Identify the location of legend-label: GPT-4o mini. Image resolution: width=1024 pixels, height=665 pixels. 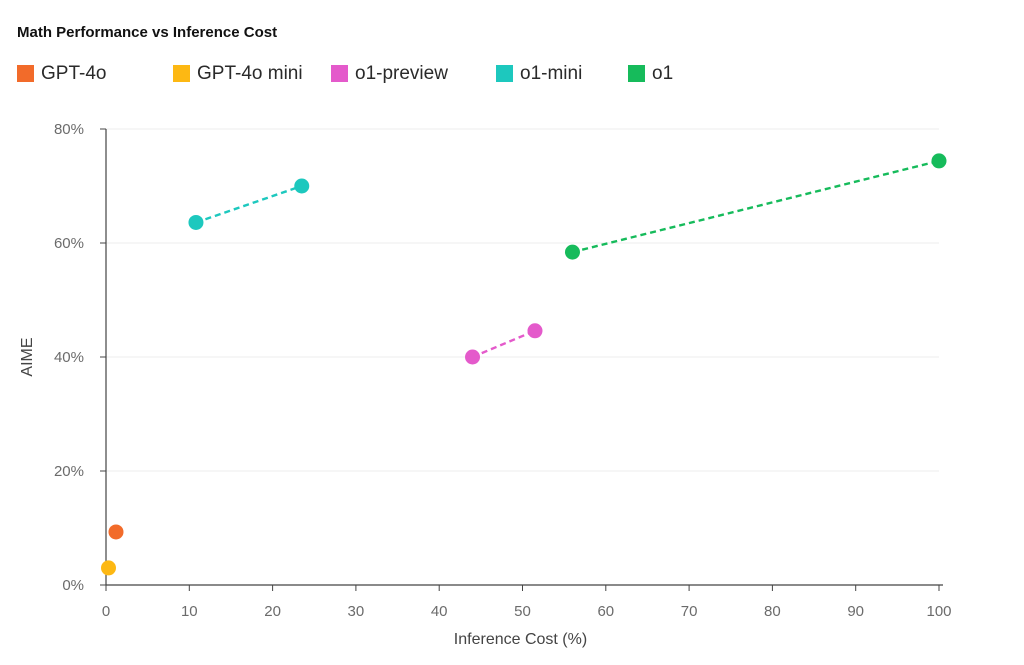
(250, 73).